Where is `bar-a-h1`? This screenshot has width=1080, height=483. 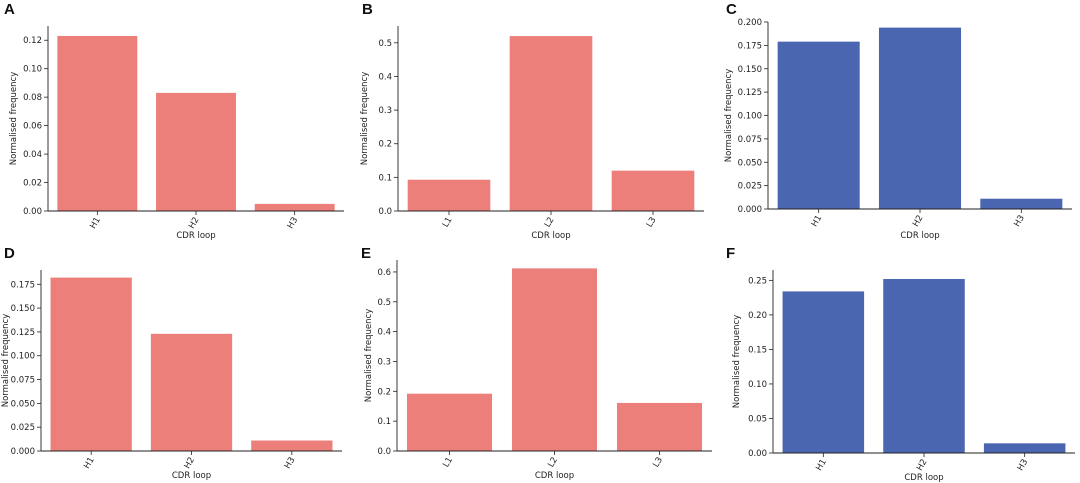 bar-a-h1 is located at coordinates (97, 123).